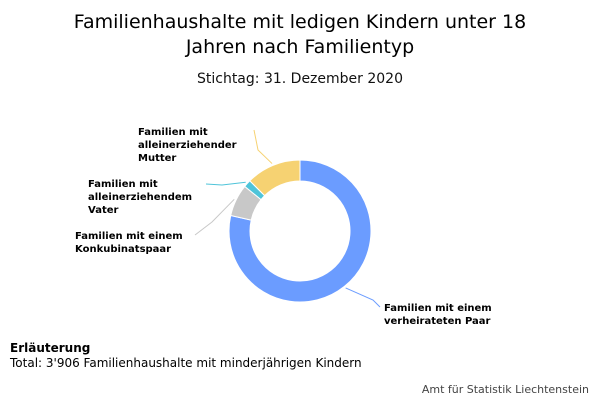  What do you see at coordinates (299, 47) in the screenshot?
I see `chart-title-line-2: Jahren nach Familientyp` at bounding box center [299, 47].